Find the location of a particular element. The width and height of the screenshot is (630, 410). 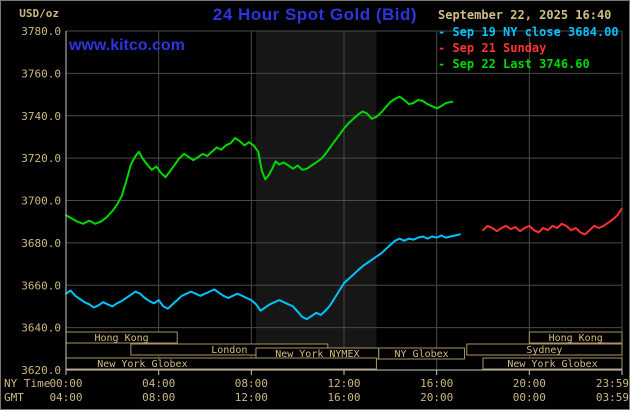

x-tick-label-gmt: 12:00 is located at coordinates (251, 397).